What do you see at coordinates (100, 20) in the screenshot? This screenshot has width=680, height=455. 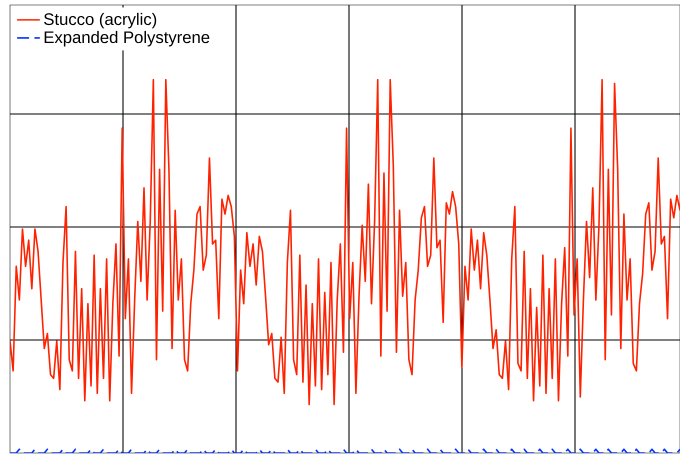 I see `legend-label: Stucco (acrylic)` at bounding box center [100, 20].